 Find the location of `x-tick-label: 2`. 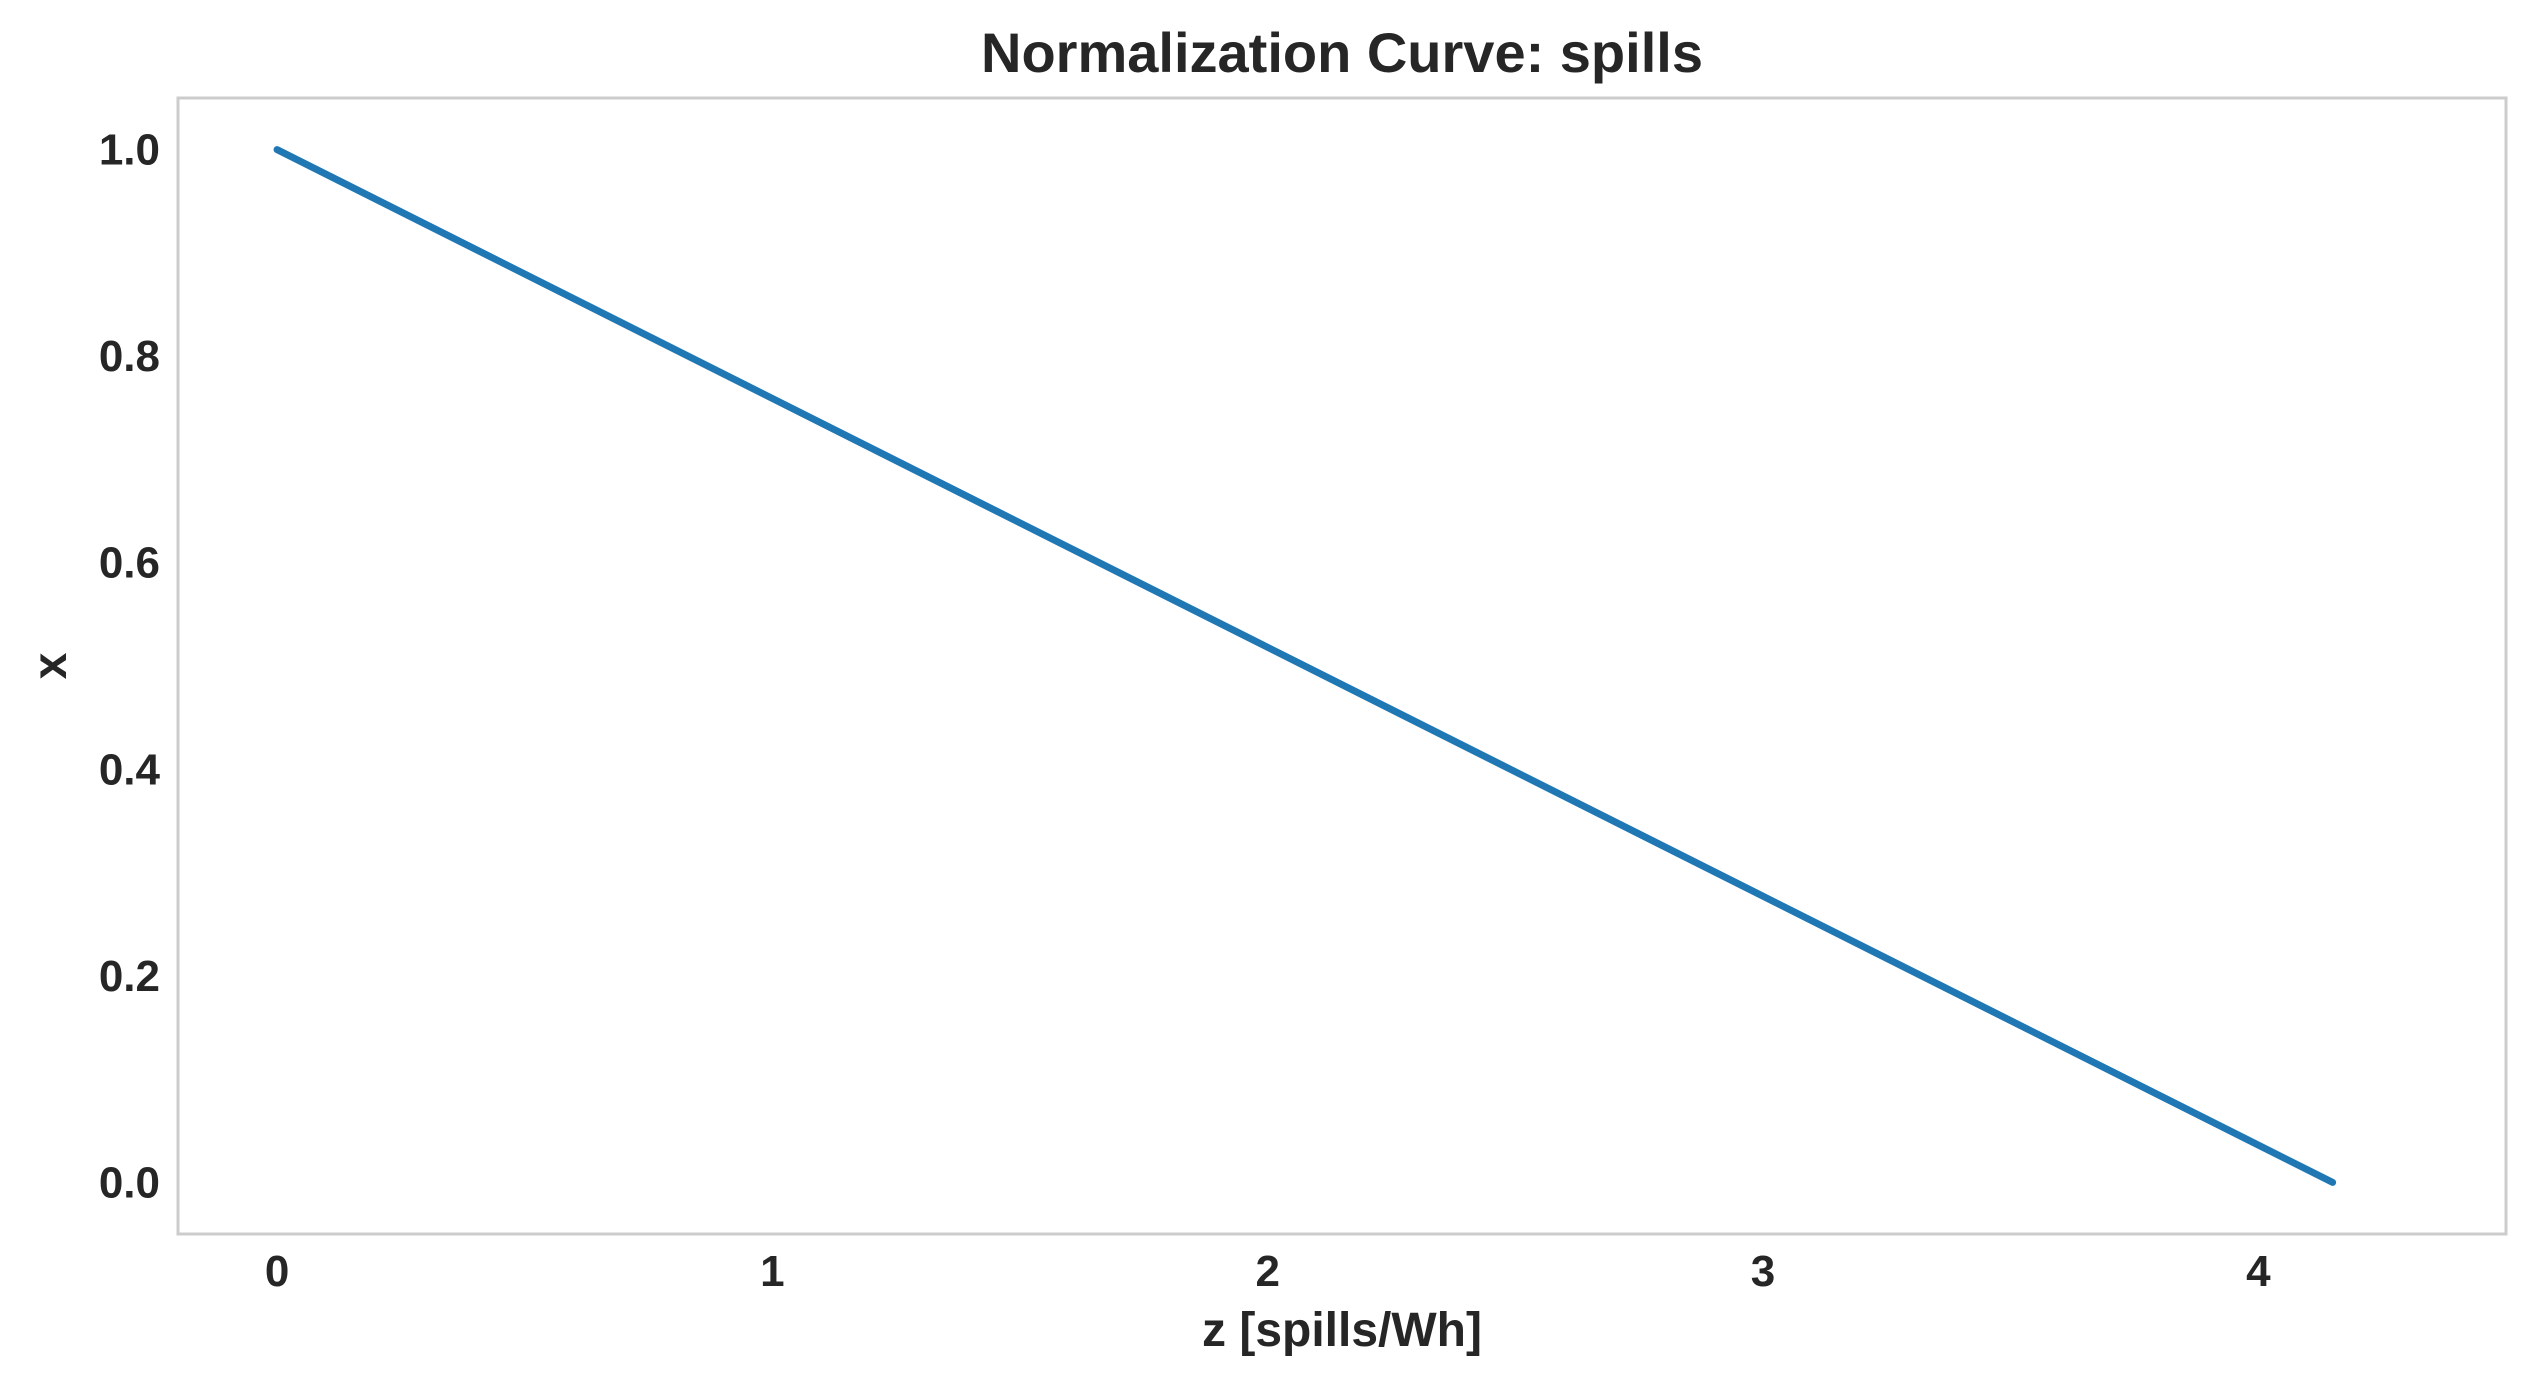

x-tick-label: 2 is located at coordinates (1267, 1271).